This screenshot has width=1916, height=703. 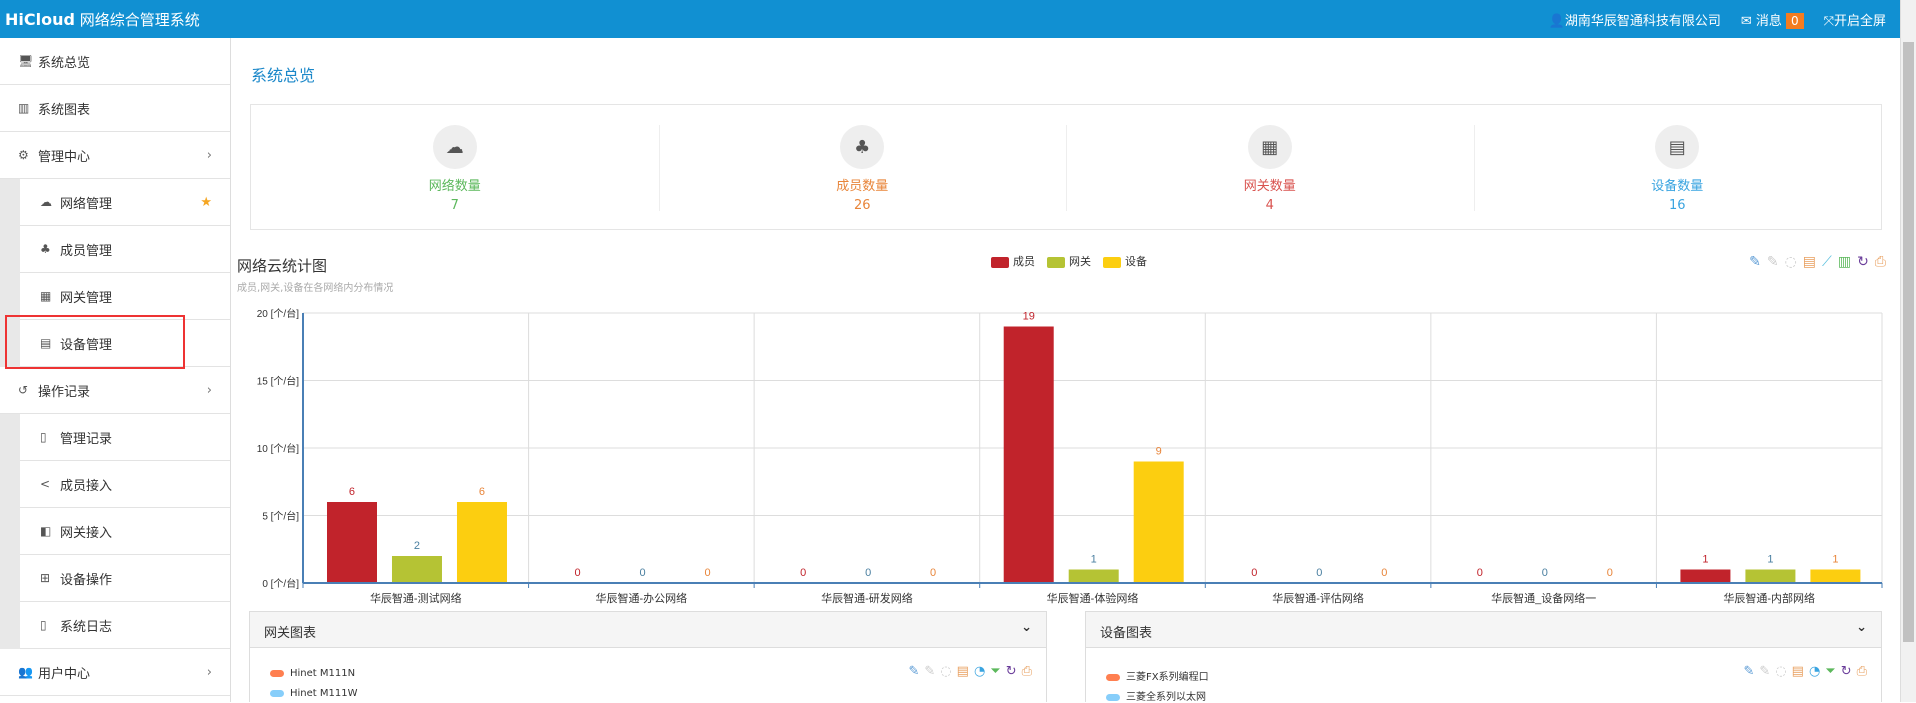 I want to click on brand: HiCloud 网络综合管理系统, so click(x=102, y=19).